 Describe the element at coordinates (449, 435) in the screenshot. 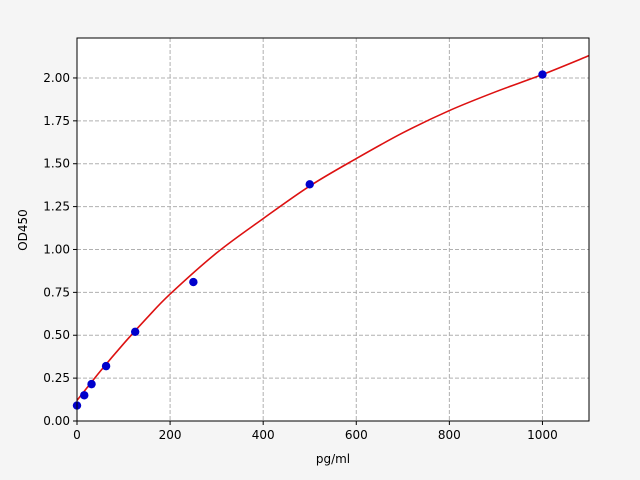

I see `x-tick-label: 800` at that location.